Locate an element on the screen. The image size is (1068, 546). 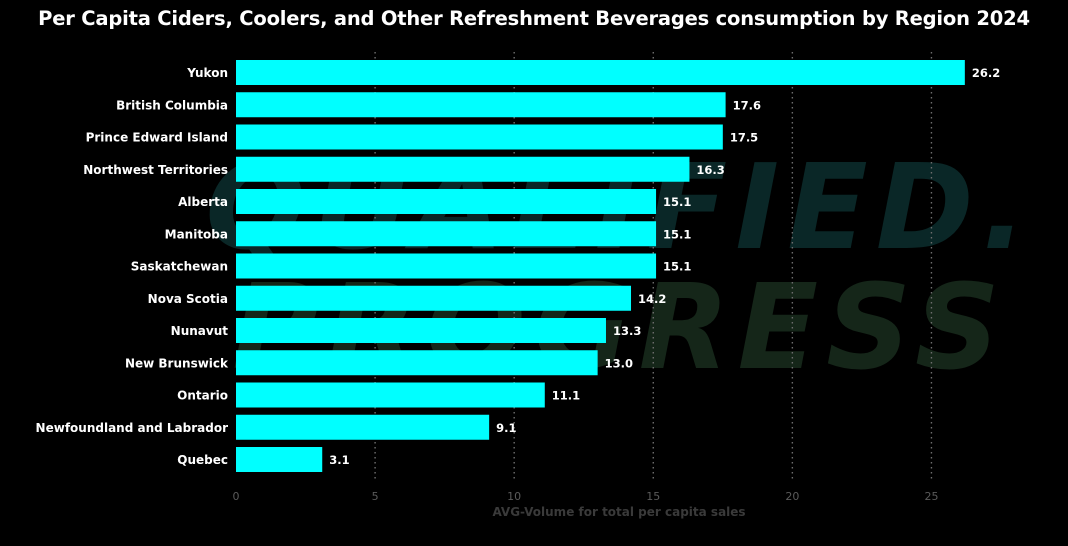
category-label-saskatchewan: Saskatchewan is located at coordinates (179, 267).